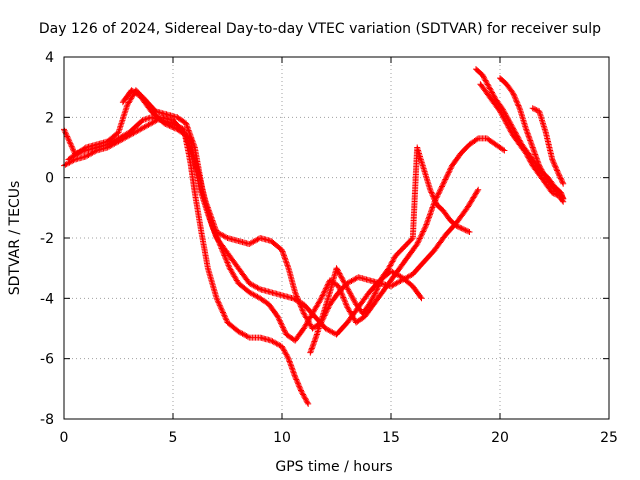  I want to click on x-tick-label: 10, so click(282, 438).